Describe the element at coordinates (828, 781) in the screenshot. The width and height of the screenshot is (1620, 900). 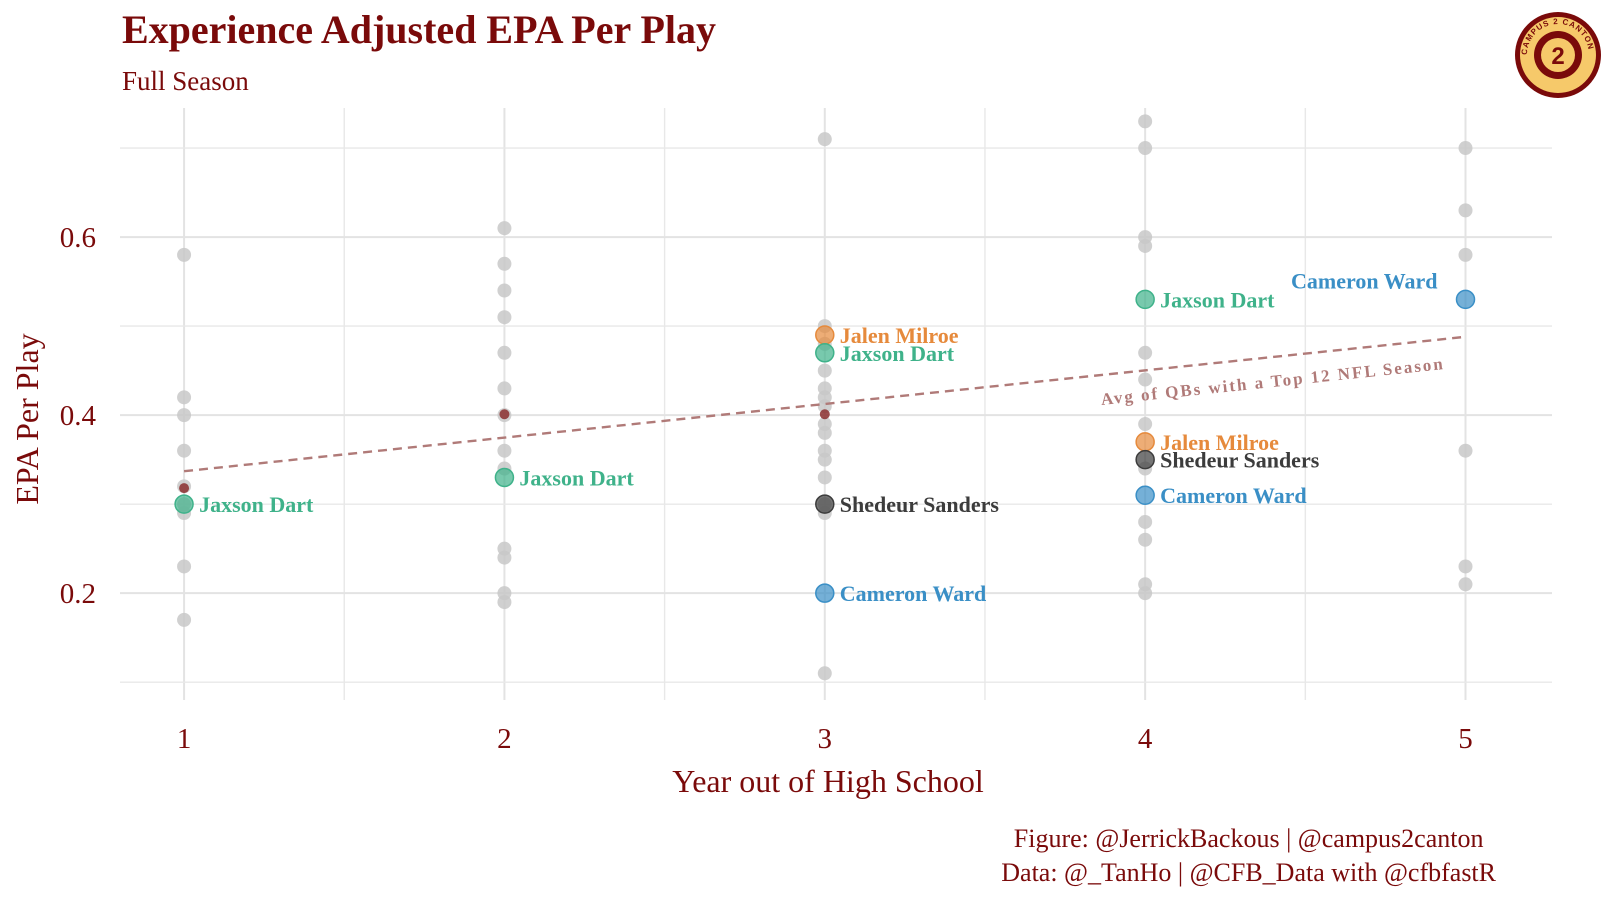
I see `x-axis-title: Year out of High School` at that location.